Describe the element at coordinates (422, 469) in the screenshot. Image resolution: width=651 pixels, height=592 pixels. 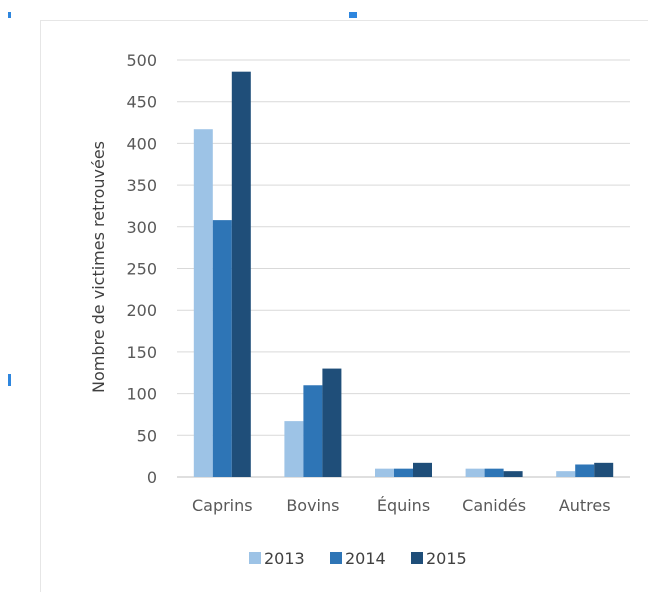
I see `bar-équins-2015` at that location.